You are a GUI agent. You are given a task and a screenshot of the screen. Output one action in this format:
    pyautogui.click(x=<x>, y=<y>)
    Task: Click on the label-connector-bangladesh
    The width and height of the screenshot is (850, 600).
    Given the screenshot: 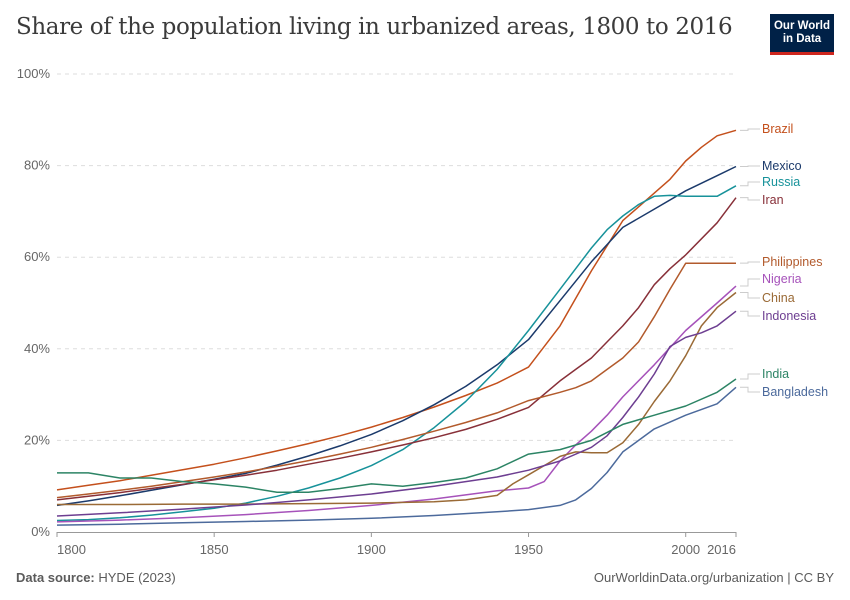 What is the action you would take?
    pyautogui.click(x=750, y=389)
    